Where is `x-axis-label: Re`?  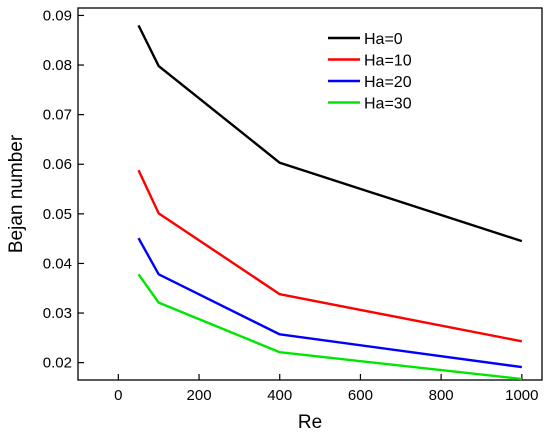
x-axis-label: Re is located at coordinates (310, 422).